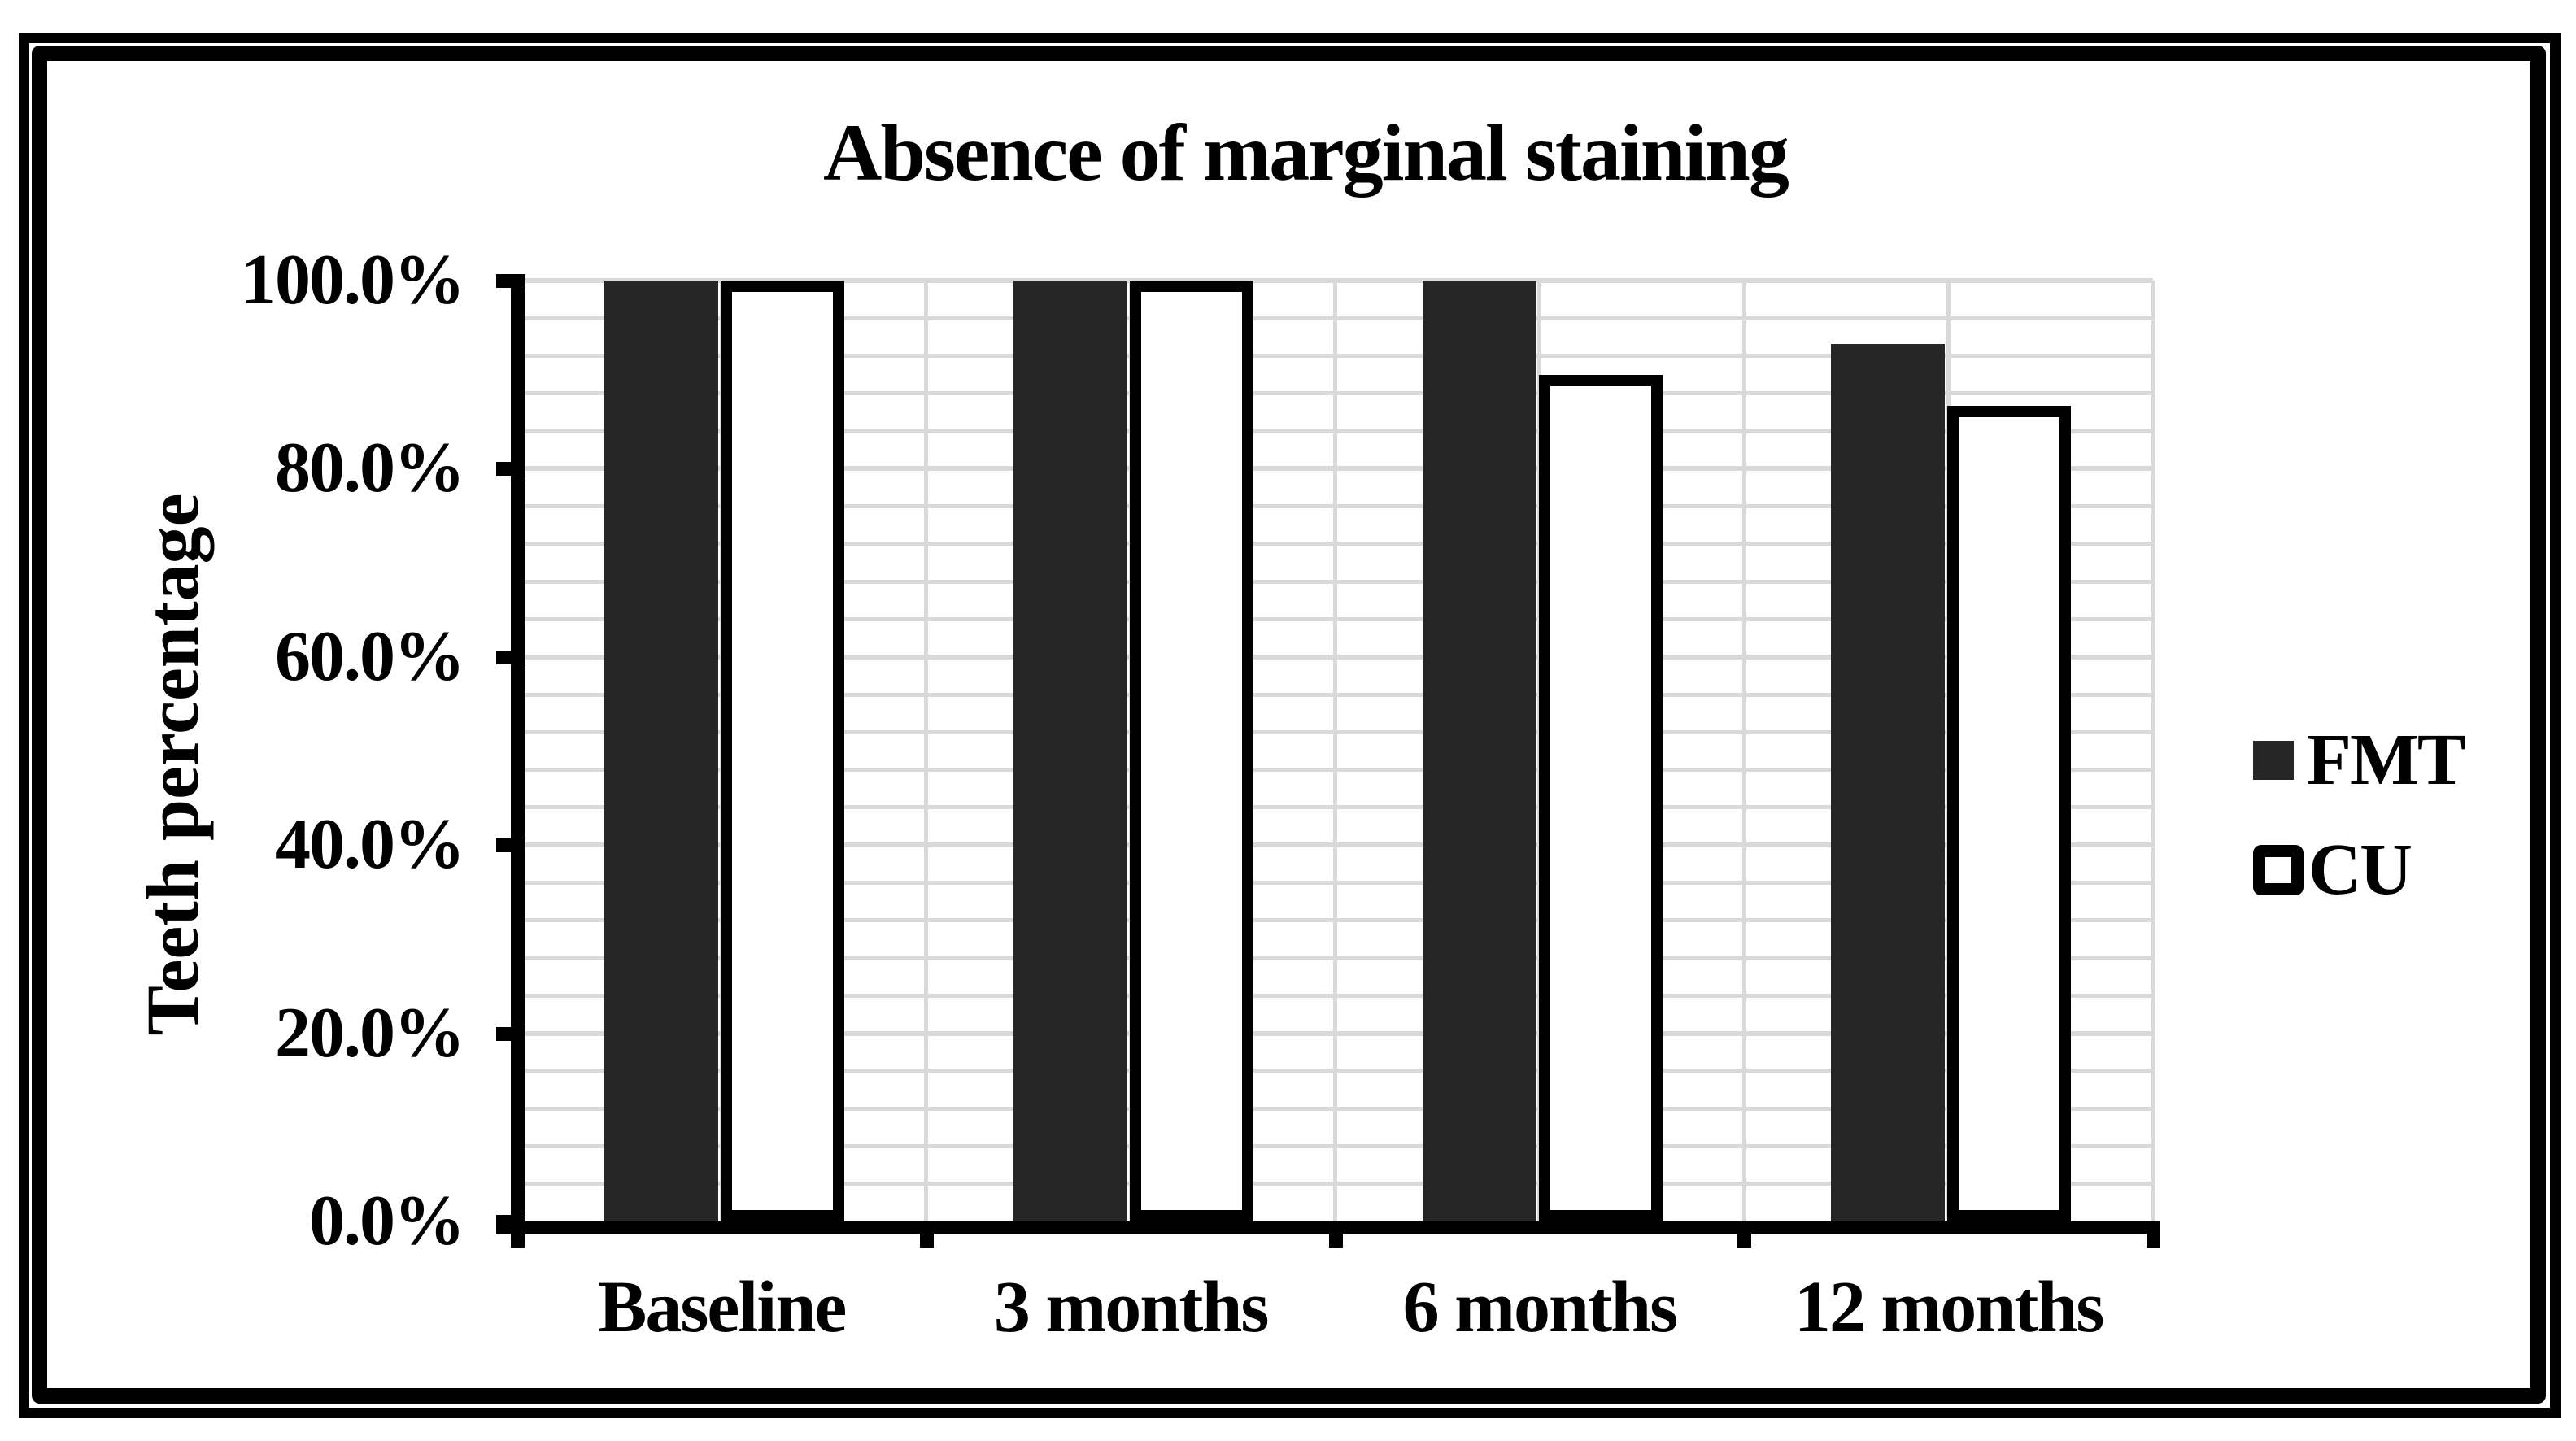 The image size is (2576, 1441). Describe the element at coordinates (2360, 869) in the screenshot. I see `legend-label-cu: CU` at that location.